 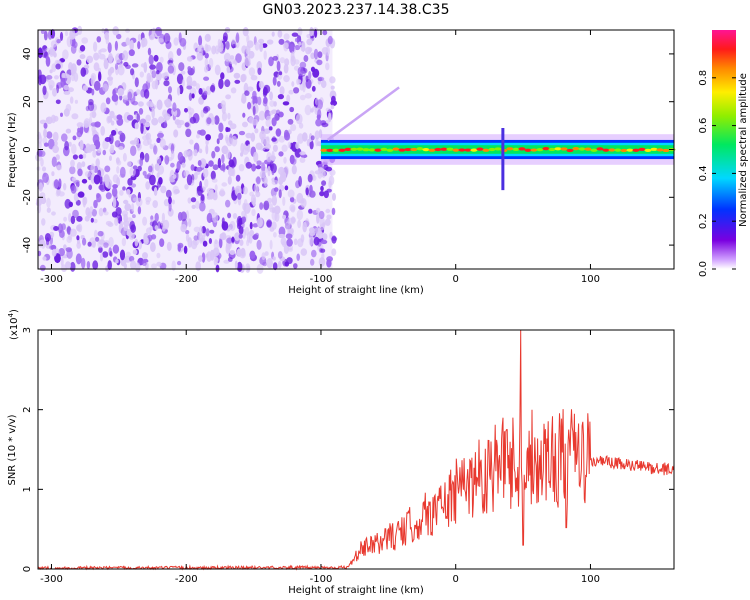 What do you see at coordinates (703, 269) in the screenshot?
I see `colorbar-tick-label: 0.0` at bounding box center [703, 269].